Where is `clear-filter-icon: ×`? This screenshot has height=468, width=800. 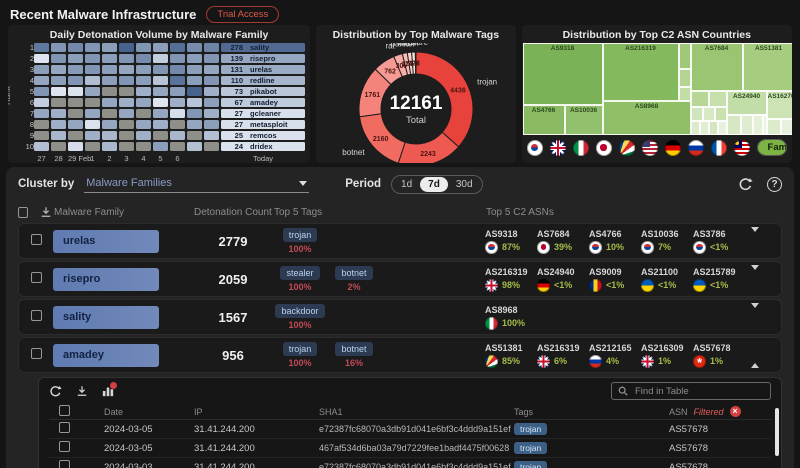
clear-filter-icon: × is located at coordinates (735, 411).